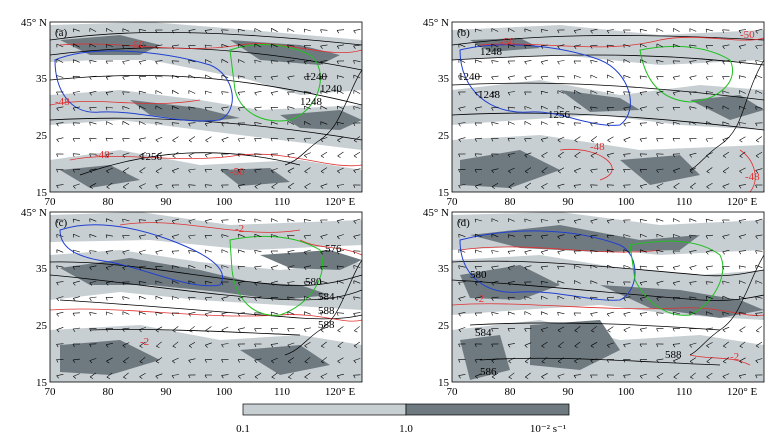  I want to click on contour-label: -2, so click(144, 342).